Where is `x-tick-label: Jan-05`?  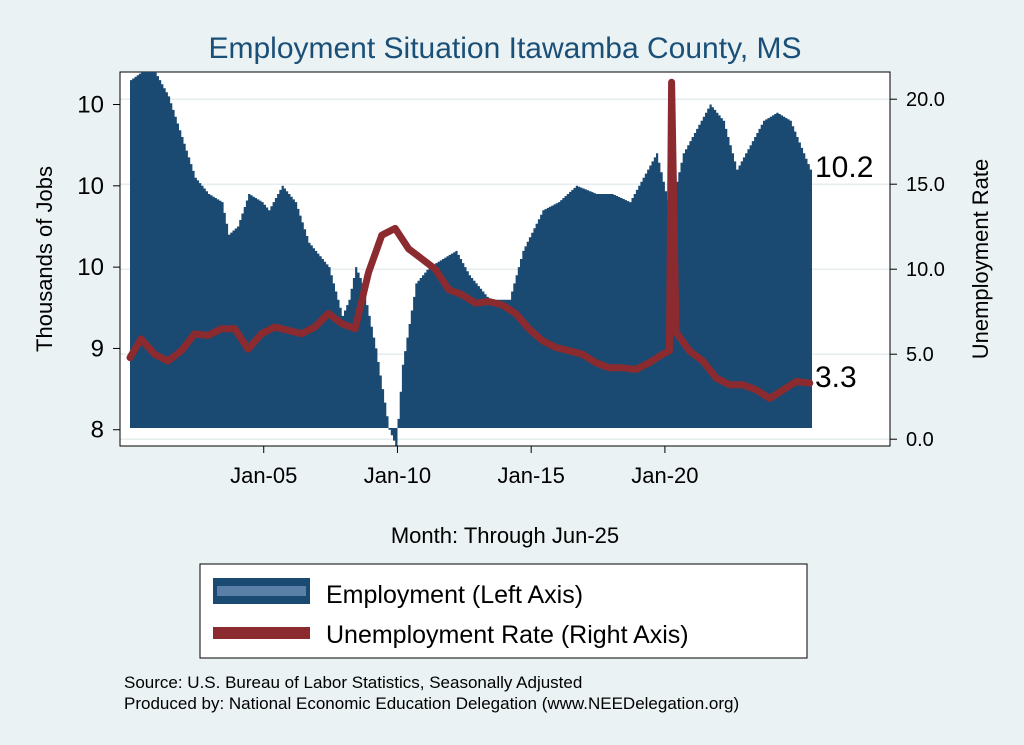
x-tick-label: Jan-05 is located at coordinates (263, 475).